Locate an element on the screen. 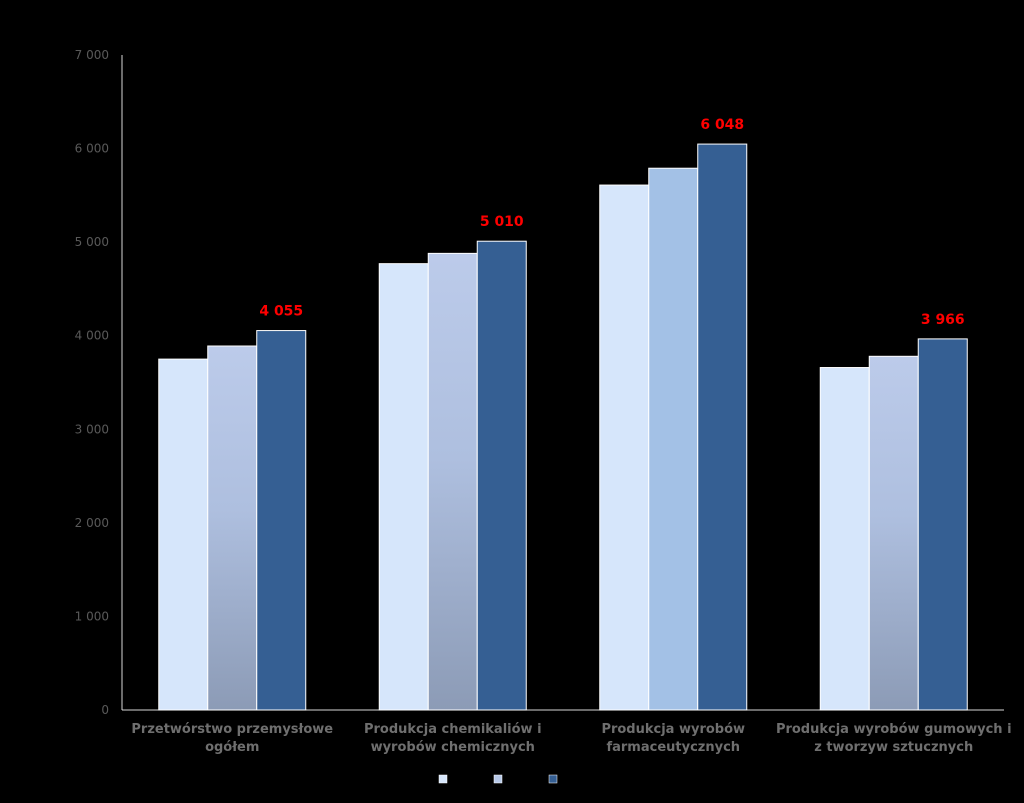 The image size is (1024, 803). y-tick-label: 5 000 is located at coordinates (92, 242).